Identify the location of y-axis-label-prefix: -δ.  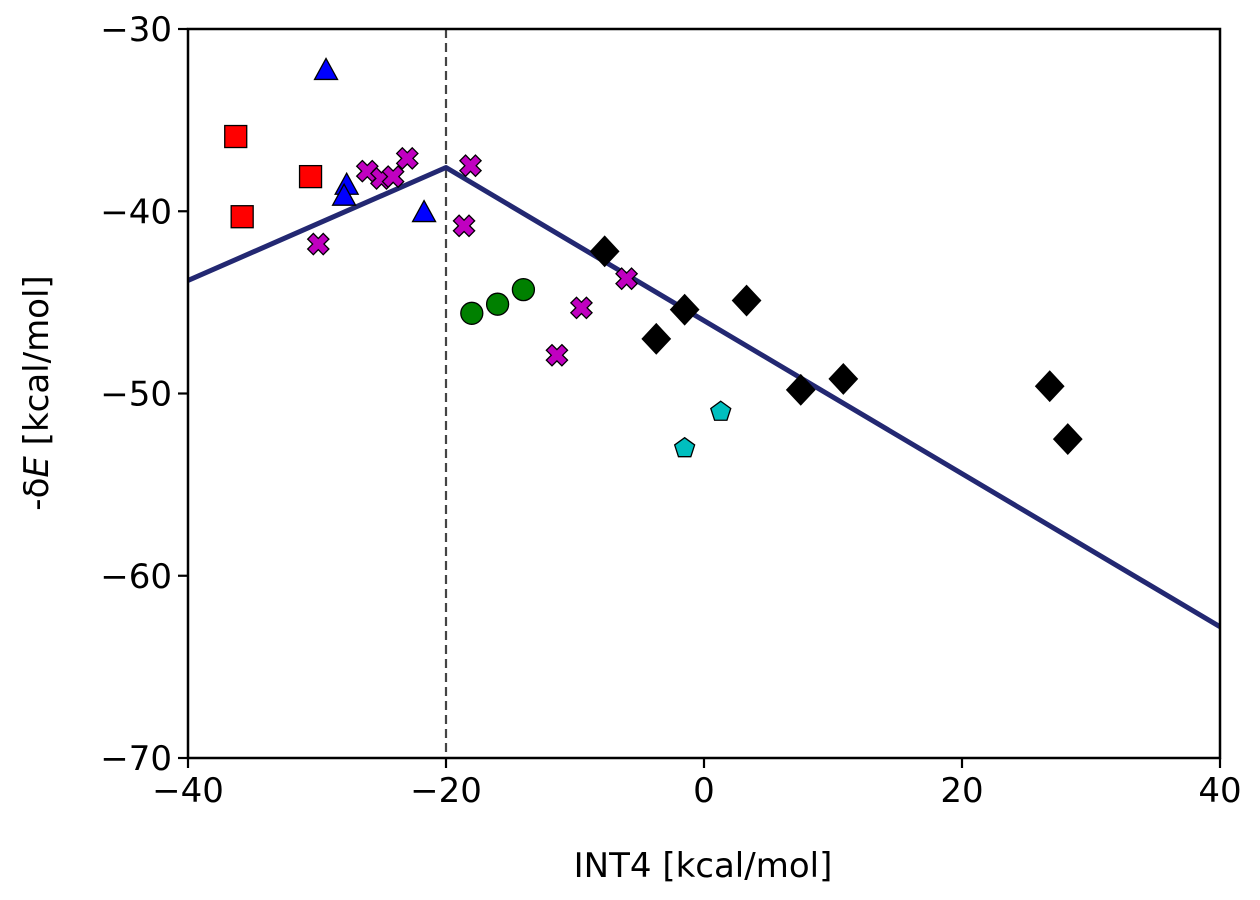
(37, 494).